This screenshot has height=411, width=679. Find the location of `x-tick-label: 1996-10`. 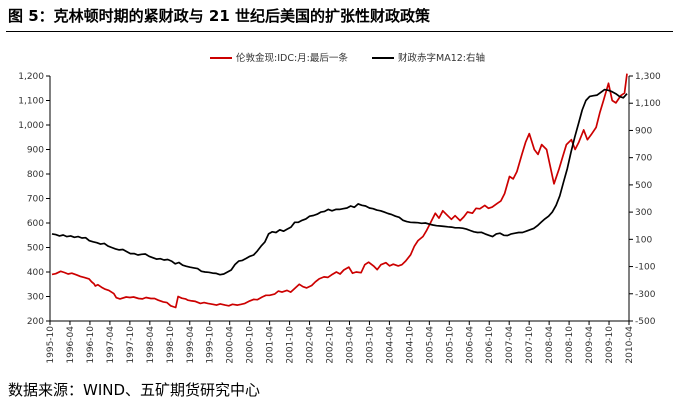

x-tick-label: 1996-10 is located at coordinates (91, 345).